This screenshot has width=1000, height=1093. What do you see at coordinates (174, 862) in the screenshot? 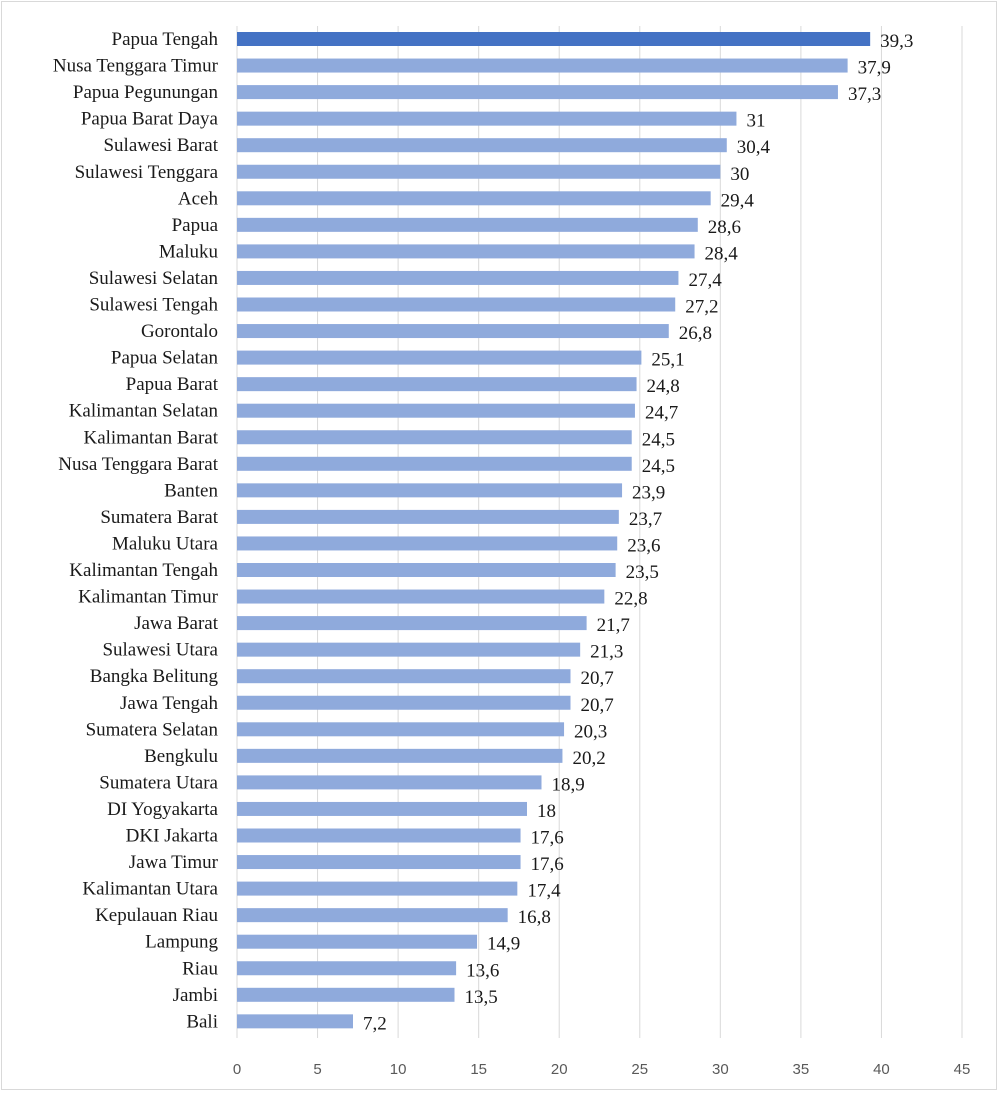
I see `category-label: Jawa Timur` at bounding box center [174, 862].